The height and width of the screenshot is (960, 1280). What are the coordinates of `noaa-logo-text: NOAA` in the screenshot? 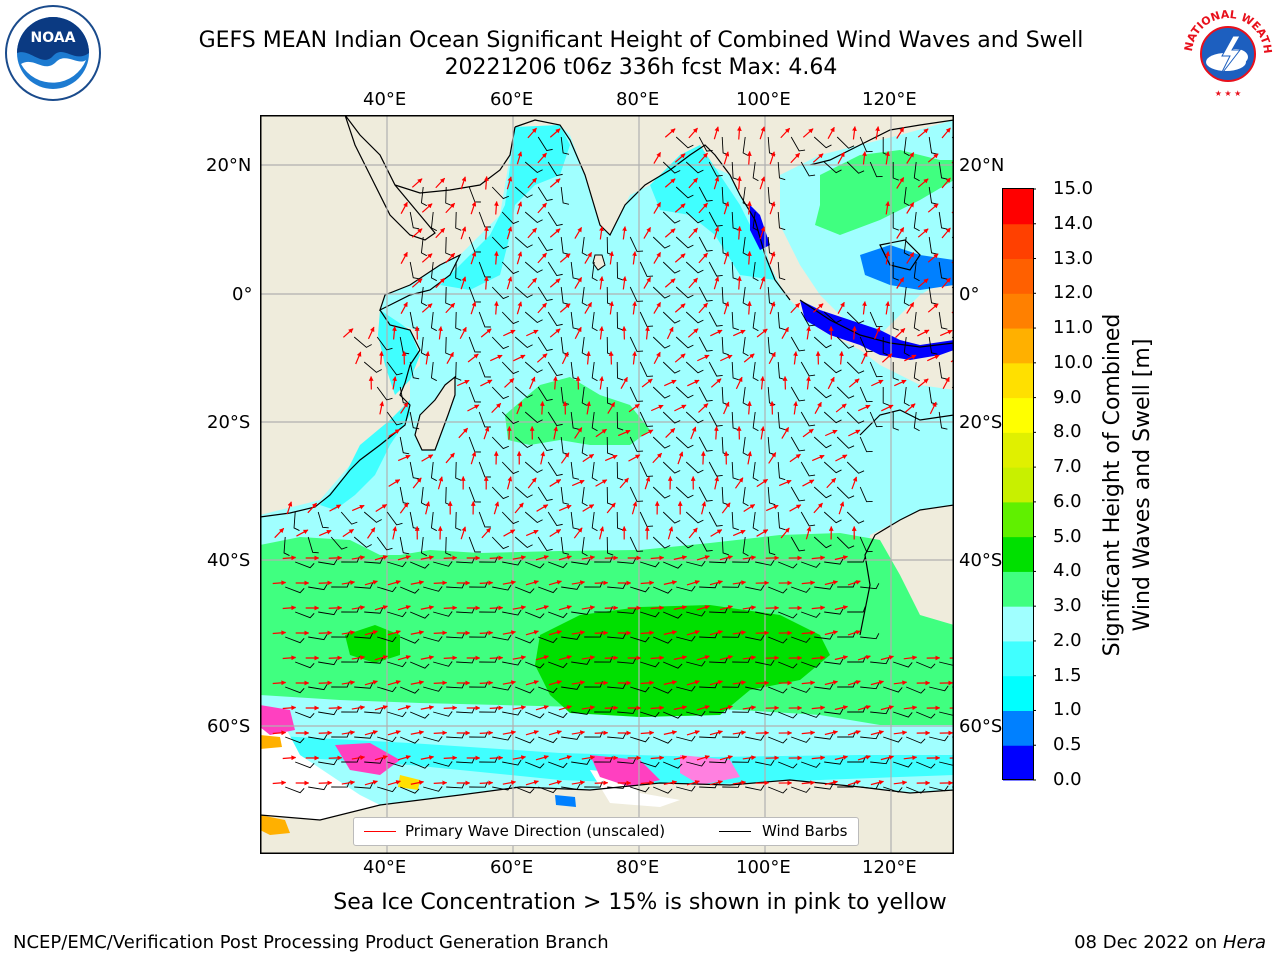 It's located at (53, 38).